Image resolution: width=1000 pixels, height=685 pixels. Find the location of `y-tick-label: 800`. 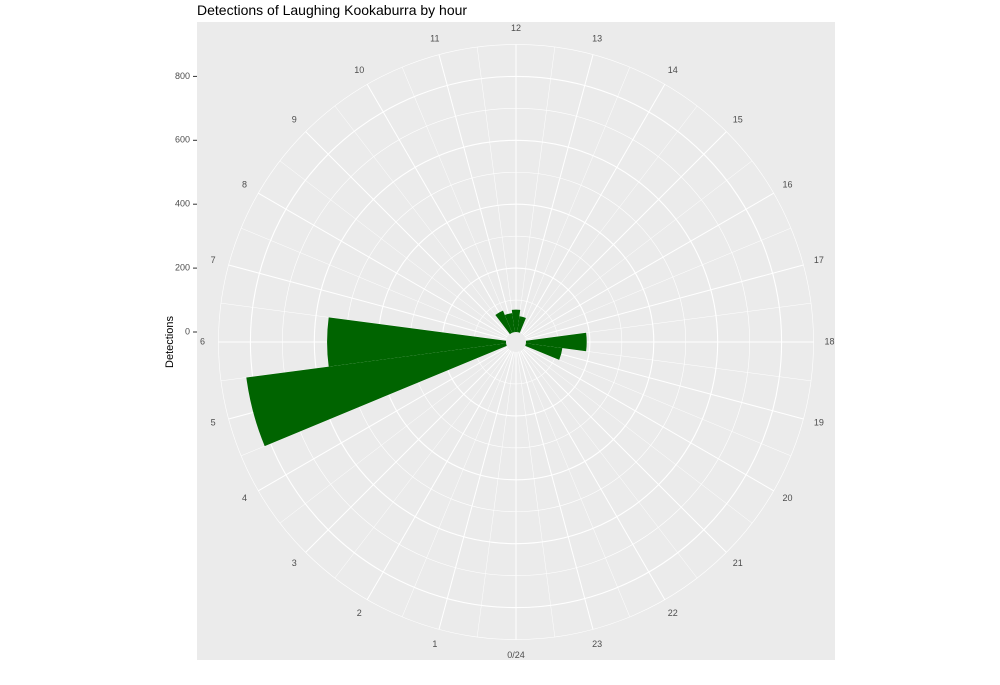

y-tick-label: 800 is located at coordinates (182, 76).